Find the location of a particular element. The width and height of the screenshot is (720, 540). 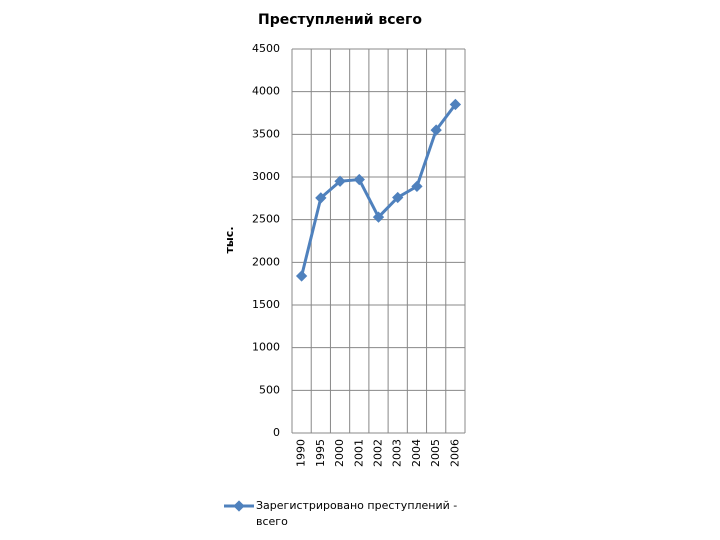

y-tick-label: 4500 is located at coordinates (266, 48).